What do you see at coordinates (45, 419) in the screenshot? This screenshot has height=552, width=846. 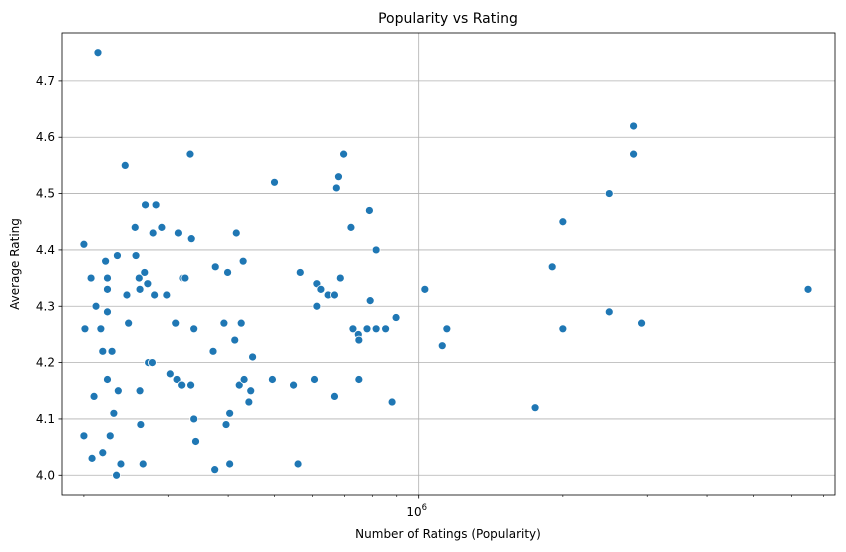 I see `y-tick-label: 4.1` at bounding box center [45, 419].